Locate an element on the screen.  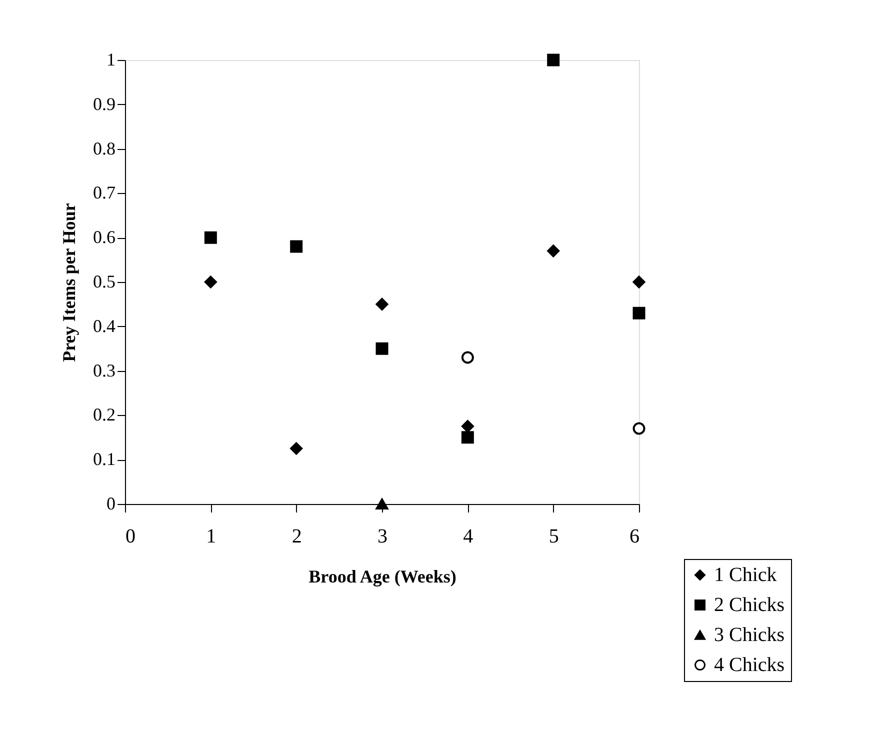
x-tick-label: 3 is located at coordinates (383, 537).